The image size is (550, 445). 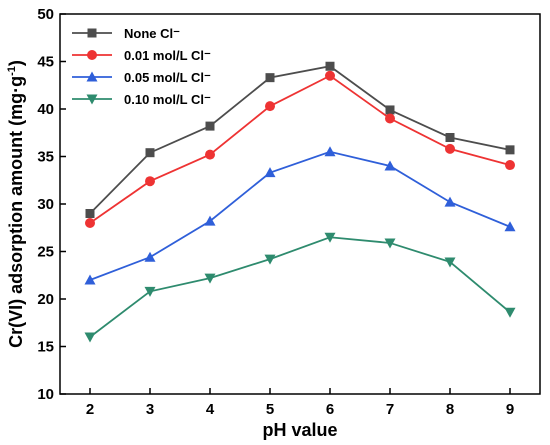 What do you see at coordinates (152, 33) in the screenshot?
I see `legend-label: None Cl⁻` at bounding box center [152, 33].